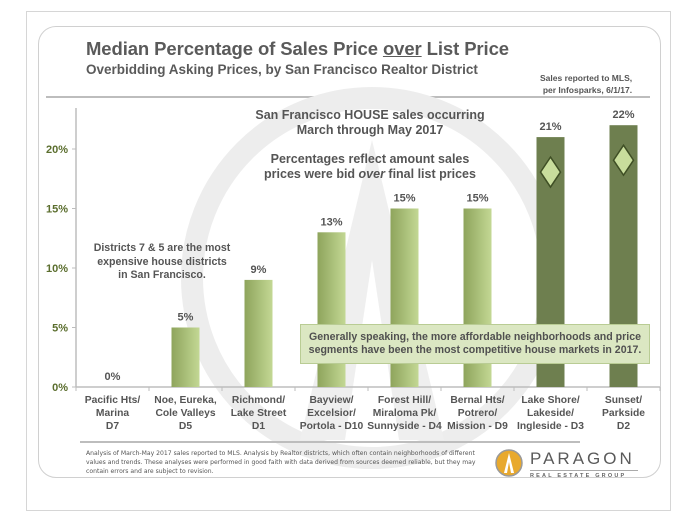 The width and height of the screenshot is (685, 511). I want to click on y-tick-label: 0%, so click(60, 388).